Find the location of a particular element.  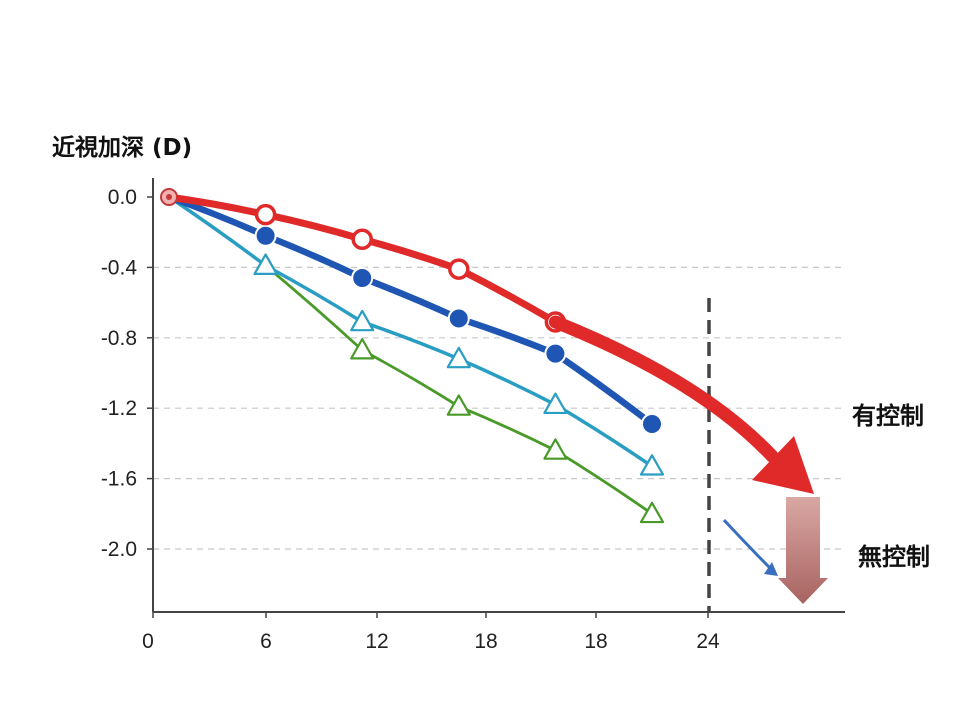

y-axis-label: 近視加深 (D) is located at coordinates (122, 148).